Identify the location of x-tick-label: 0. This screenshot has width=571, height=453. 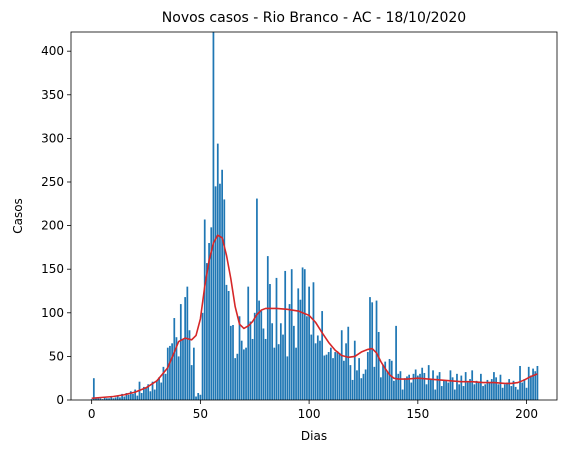
(92, 414).